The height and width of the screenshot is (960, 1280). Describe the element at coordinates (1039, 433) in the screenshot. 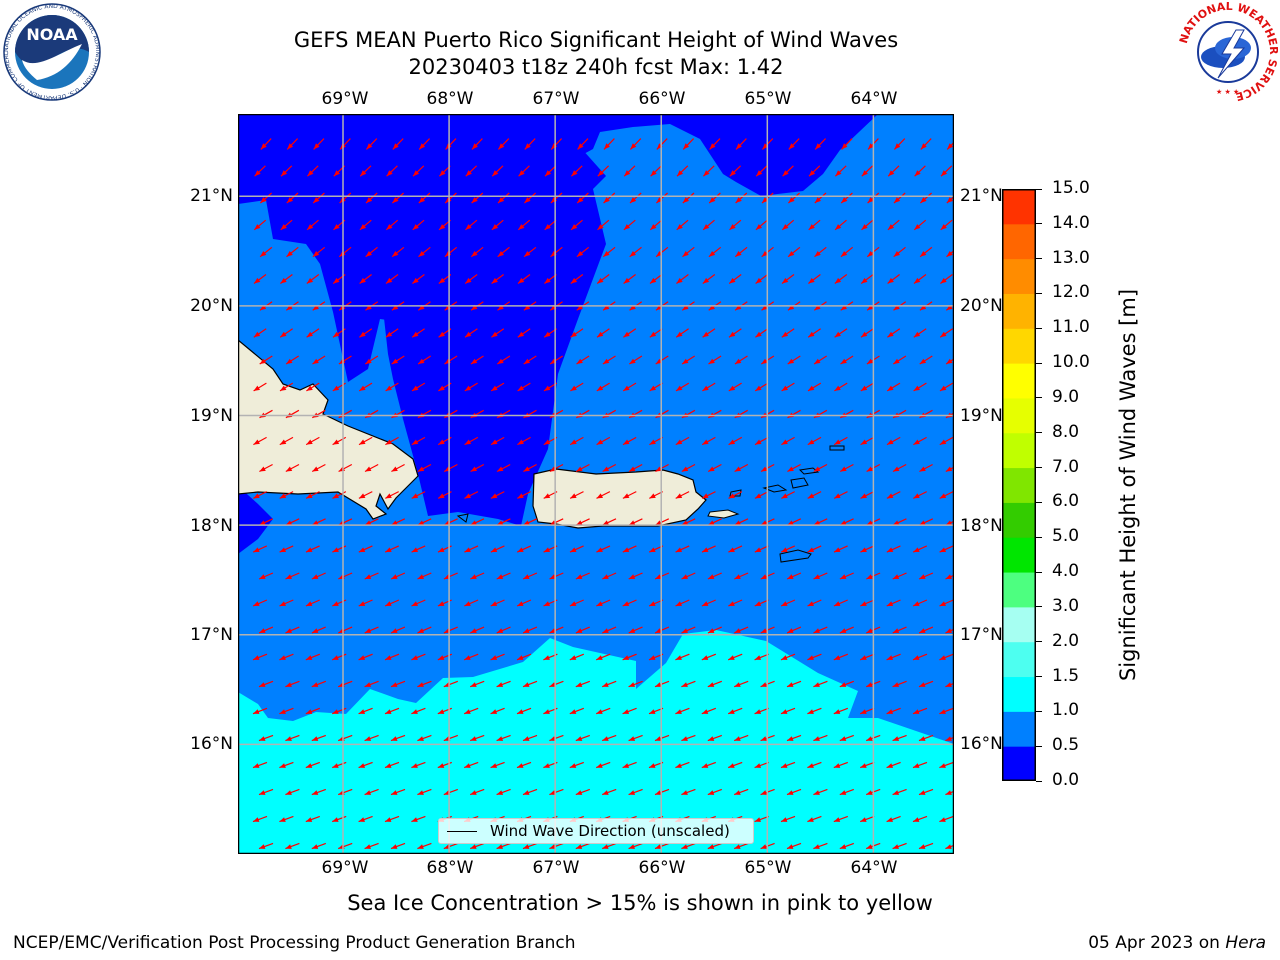

I see `colorbar-tick-mark` at that location.